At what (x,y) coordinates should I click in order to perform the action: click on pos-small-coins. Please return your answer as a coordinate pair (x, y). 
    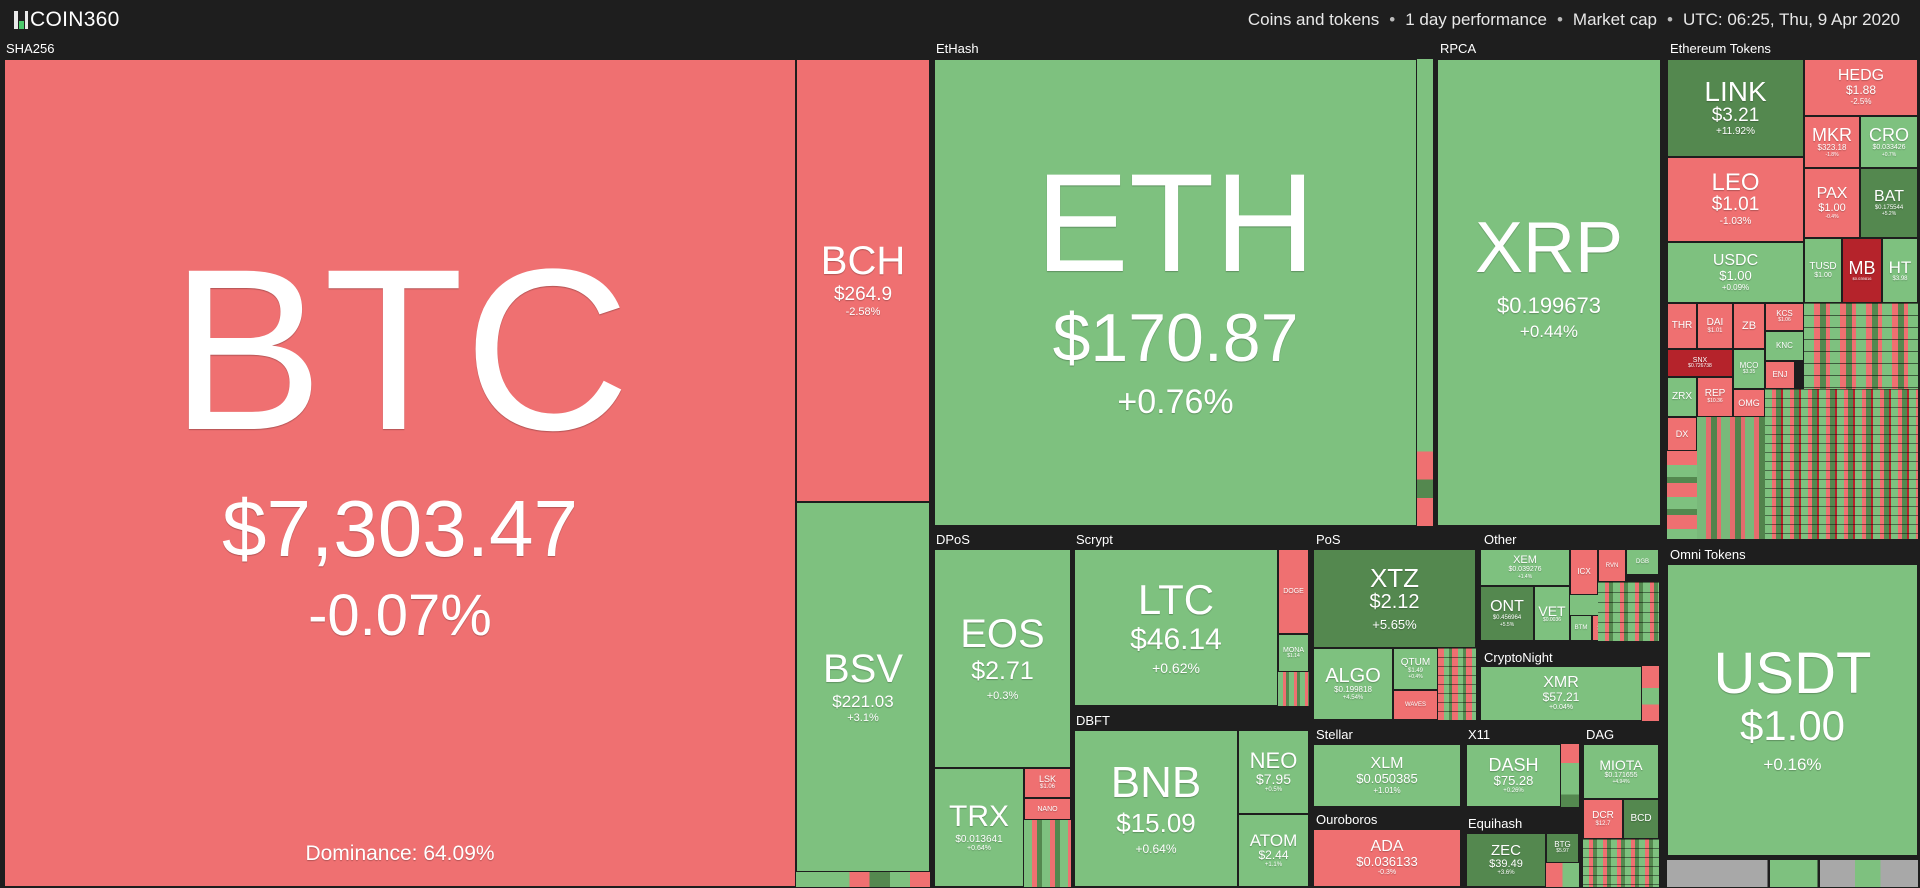
    Looking at the image, I should click on (1457, 684).